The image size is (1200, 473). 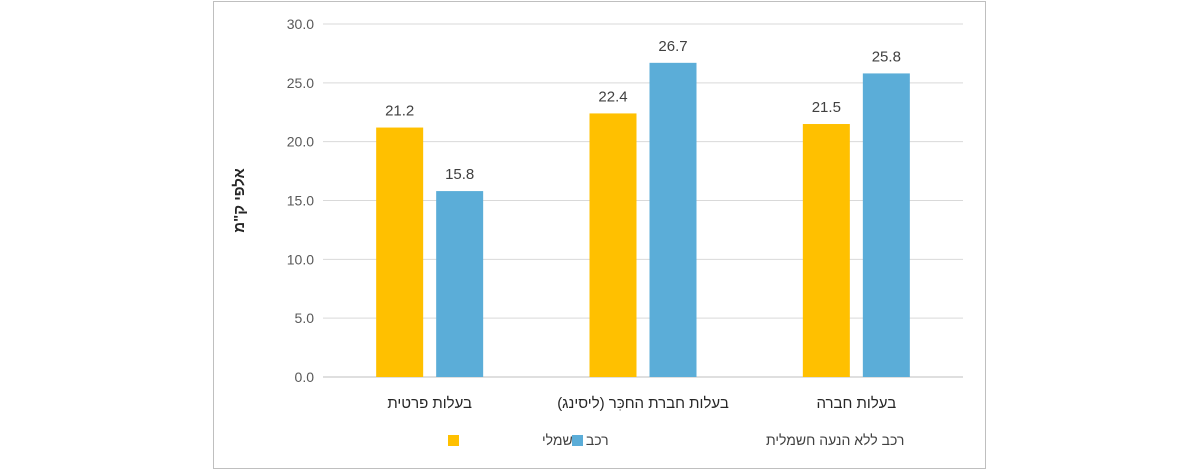 What do you see at coordinates (453, 440) in the screenshot?
I see `legend-swatch-electric` at bounding box center [453, 440].